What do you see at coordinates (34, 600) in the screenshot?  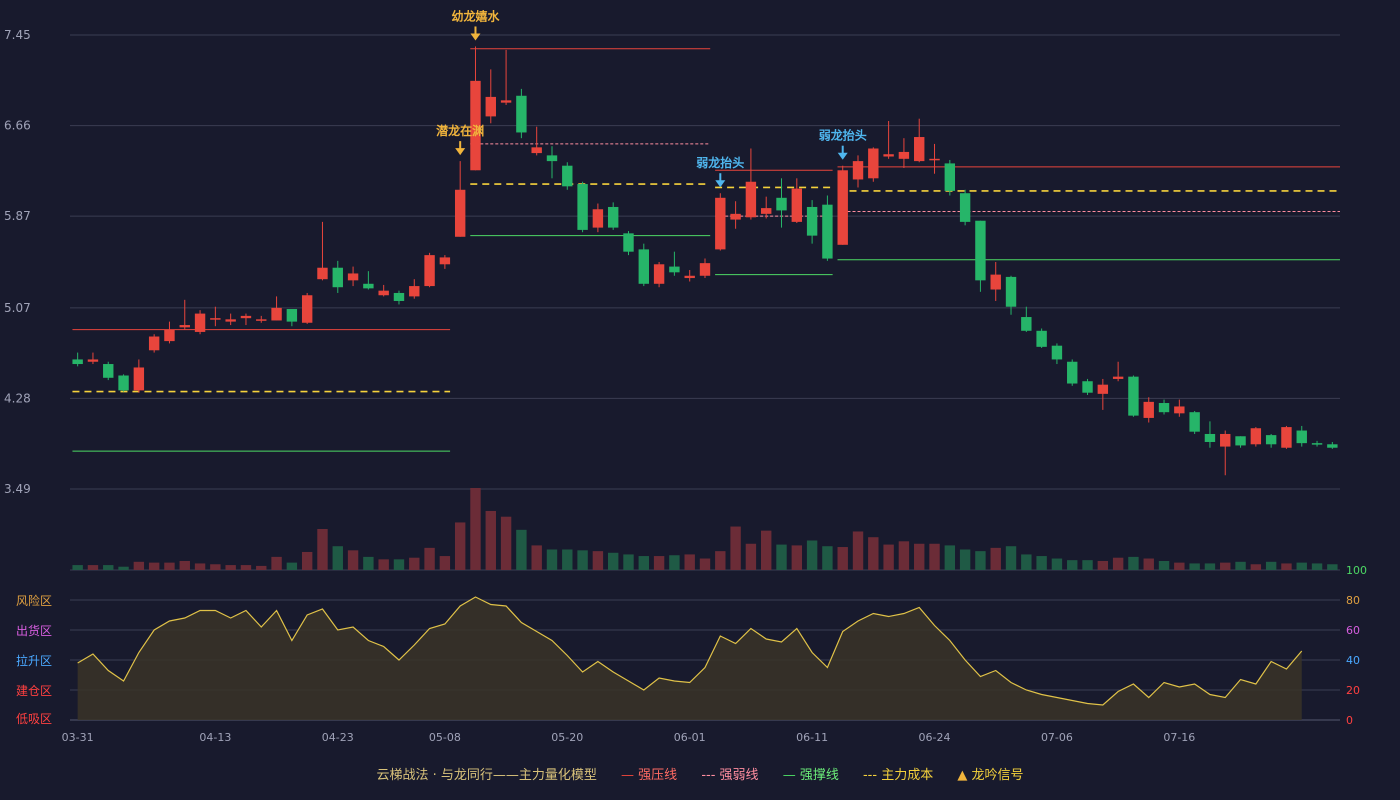 I see `oscillator-zone-label: 风险区` at bounding box center [34, 600].